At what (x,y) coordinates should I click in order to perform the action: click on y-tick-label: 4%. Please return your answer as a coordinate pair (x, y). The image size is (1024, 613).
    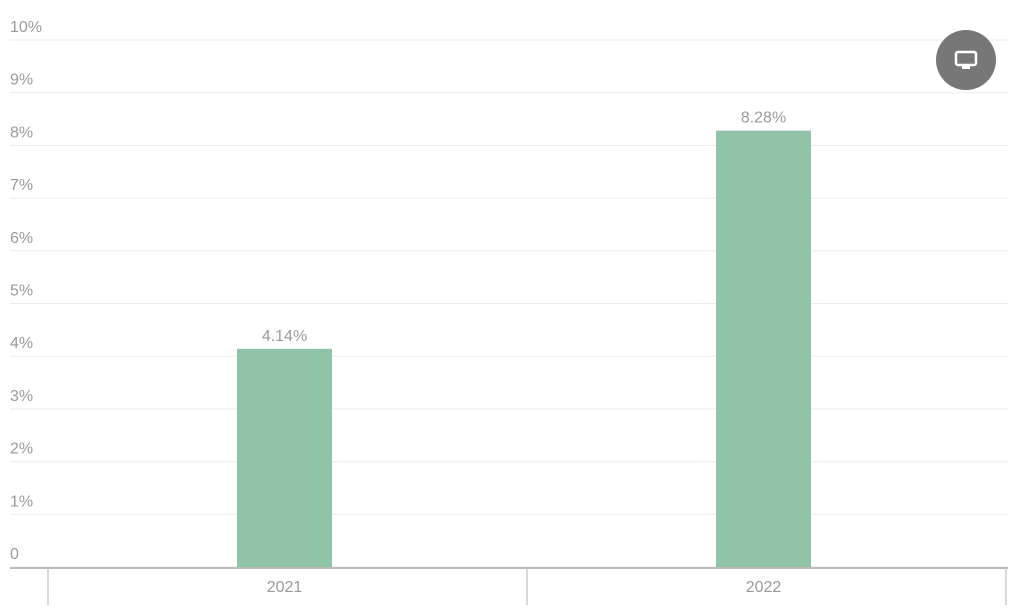
    Looking at the image, I should click on (21, 343).